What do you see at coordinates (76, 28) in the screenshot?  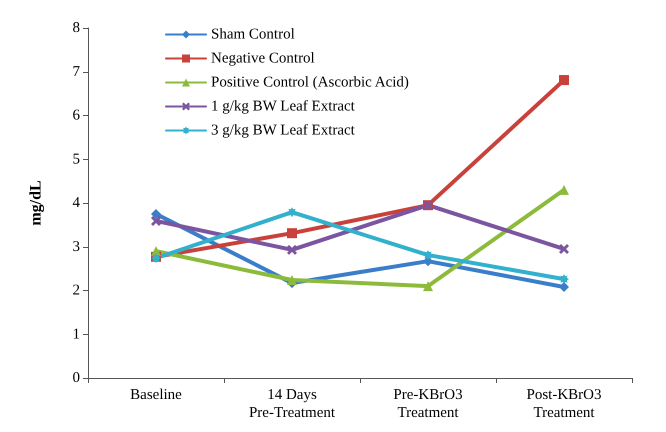 I see `y-tick-label: 8` at bounding box center [76, 28].